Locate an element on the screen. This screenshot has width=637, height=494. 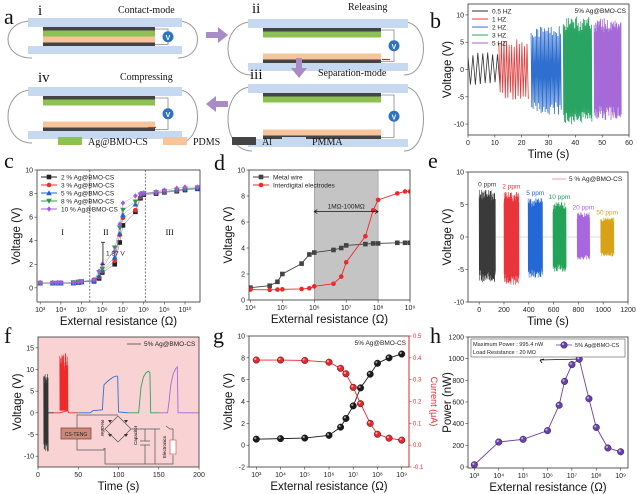
y-tick-label: -5 is located at coordinates (31, 435).